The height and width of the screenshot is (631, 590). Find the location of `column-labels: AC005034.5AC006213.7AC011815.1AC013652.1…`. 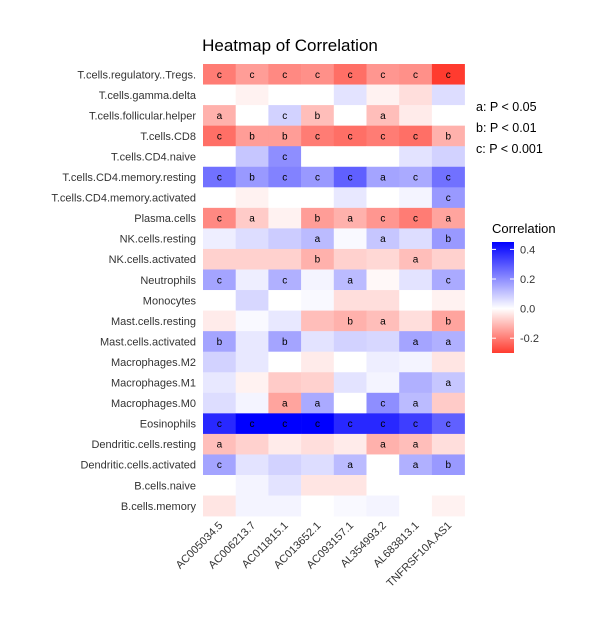

column-labels: AC005034.5AC006213.7AC011815.1AC013652.1… is located at coordinates (314, 555).